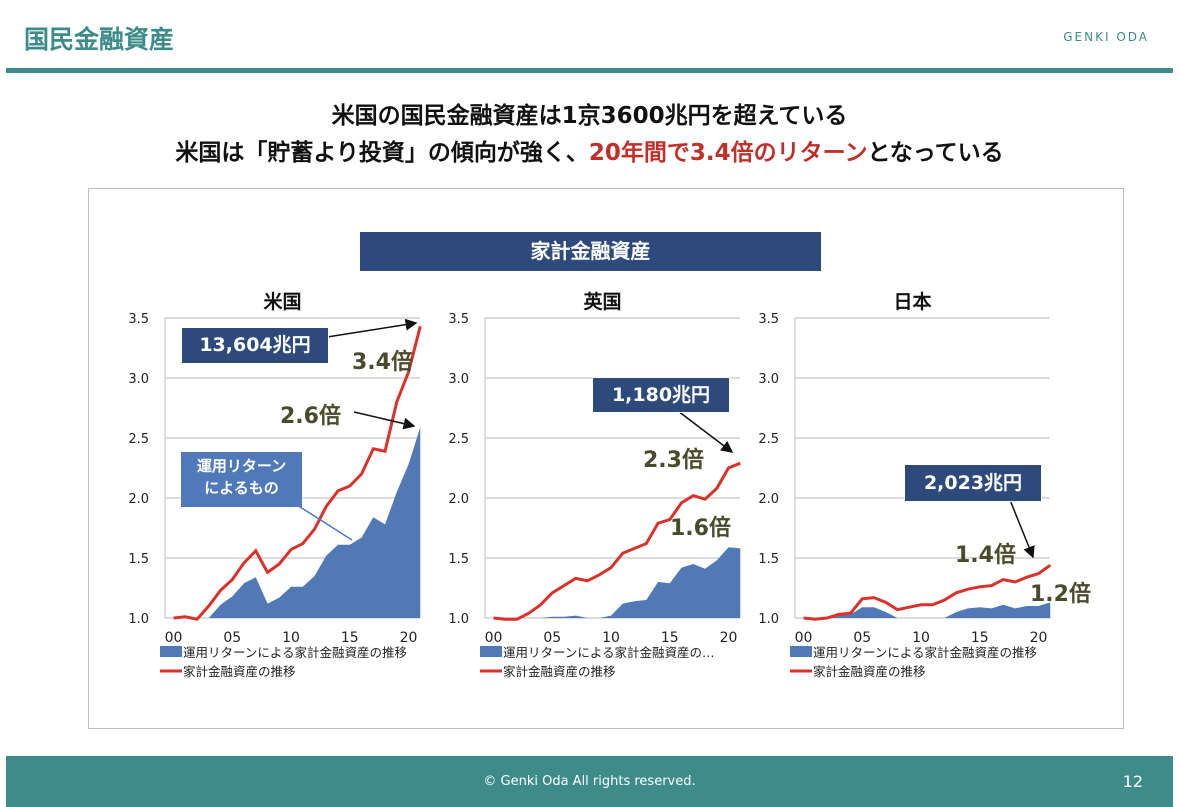  I want to click on note-line: 運用リターン, so click(241, 466).